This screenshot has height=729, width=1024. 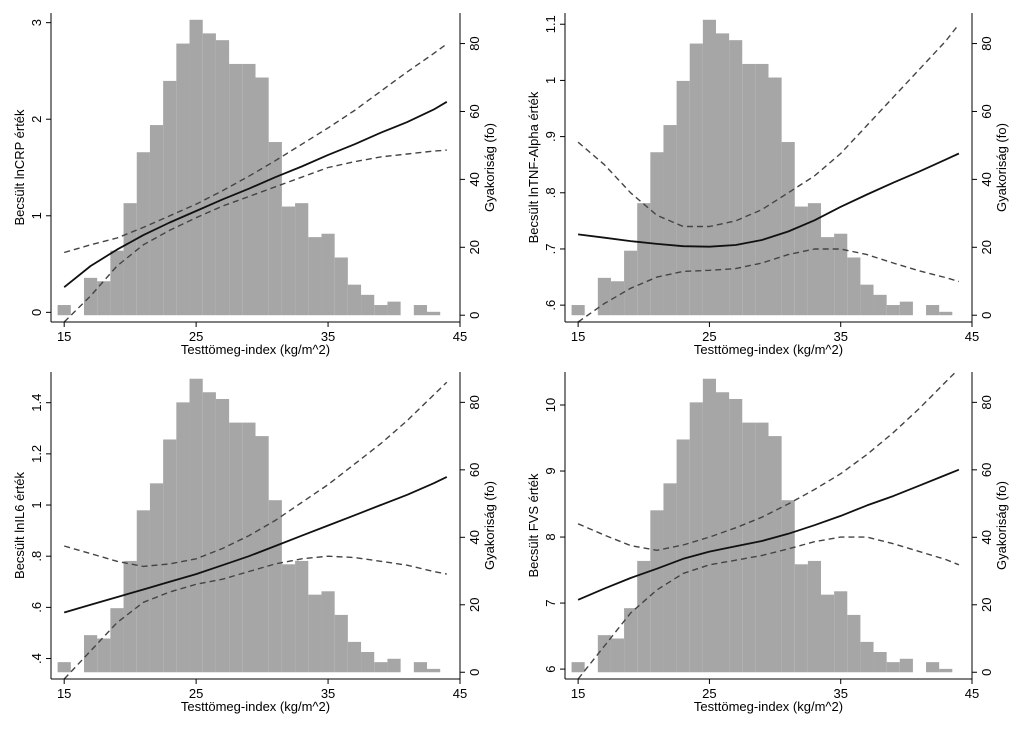 I want to click on y-axis-label: Becsült lnIL6 érték, so click(x=19, y=525).